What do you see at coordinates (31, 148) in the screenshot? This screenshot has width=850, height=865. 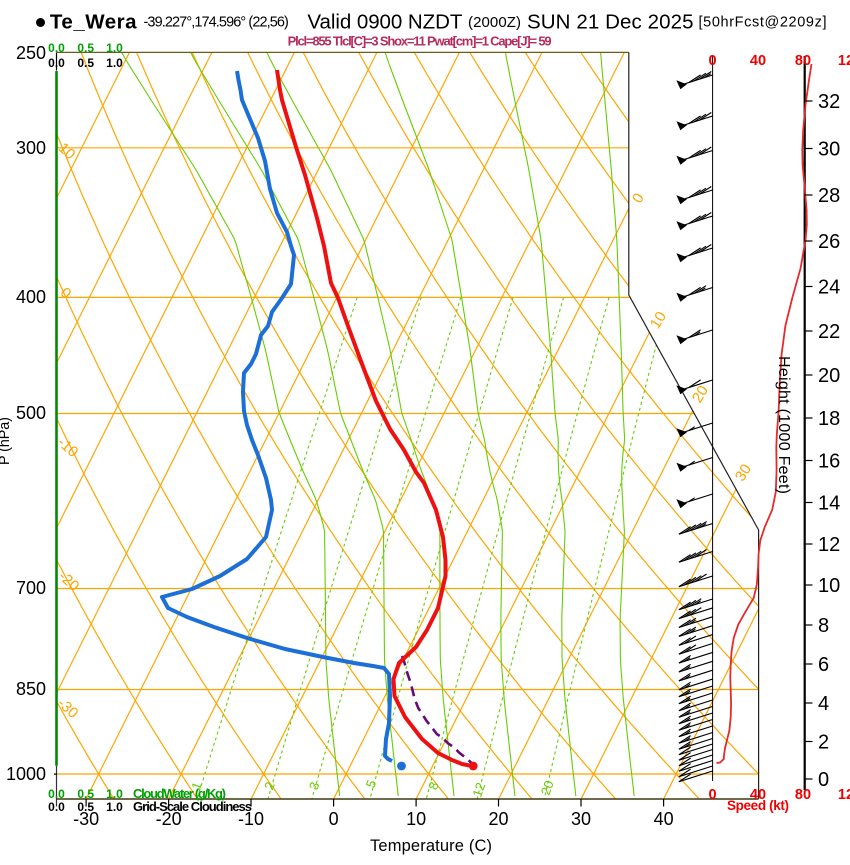 I see `svg-text: 300` at bounding box center [31, 148].